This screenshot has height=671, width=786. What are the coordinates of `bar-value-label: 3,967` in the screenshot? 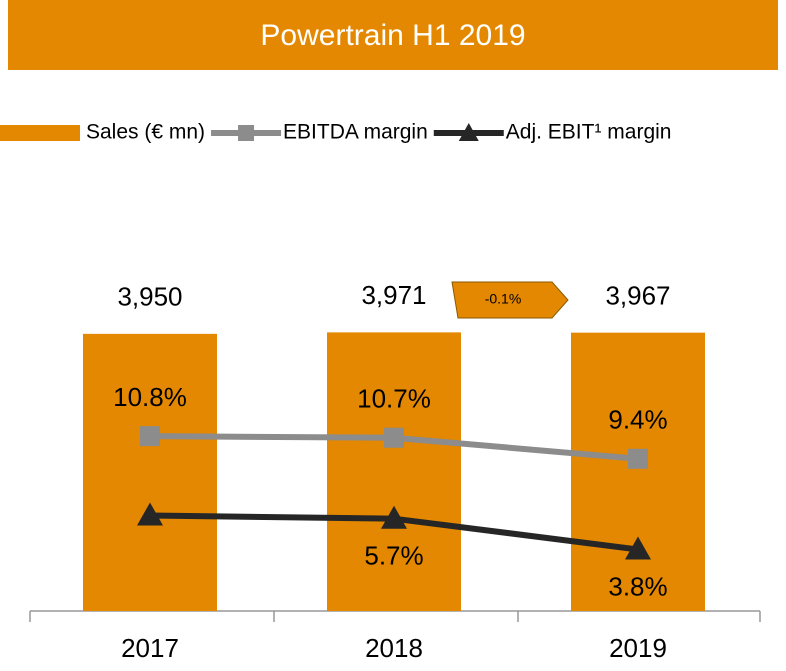 It's located at (637, 296).